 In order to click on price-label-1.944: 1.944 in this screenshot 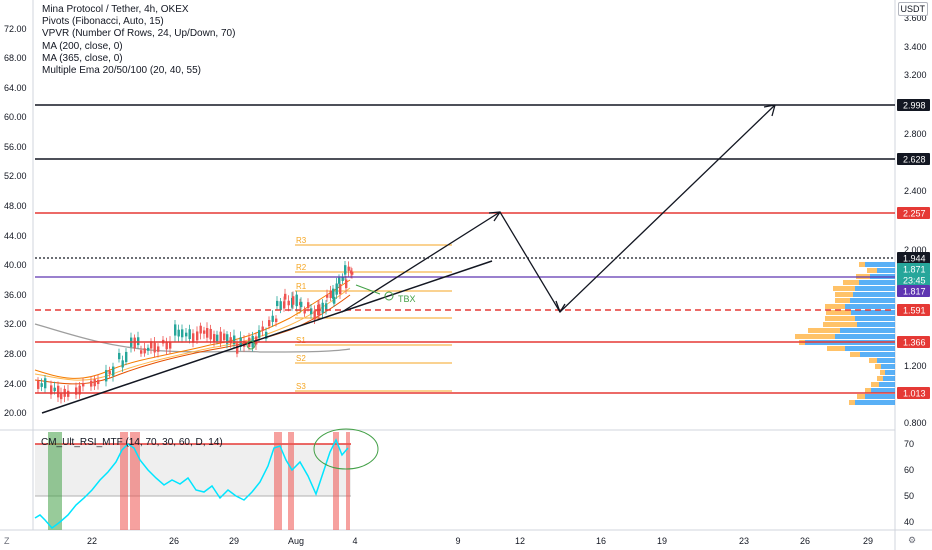, I will do `click(913, 258)`.